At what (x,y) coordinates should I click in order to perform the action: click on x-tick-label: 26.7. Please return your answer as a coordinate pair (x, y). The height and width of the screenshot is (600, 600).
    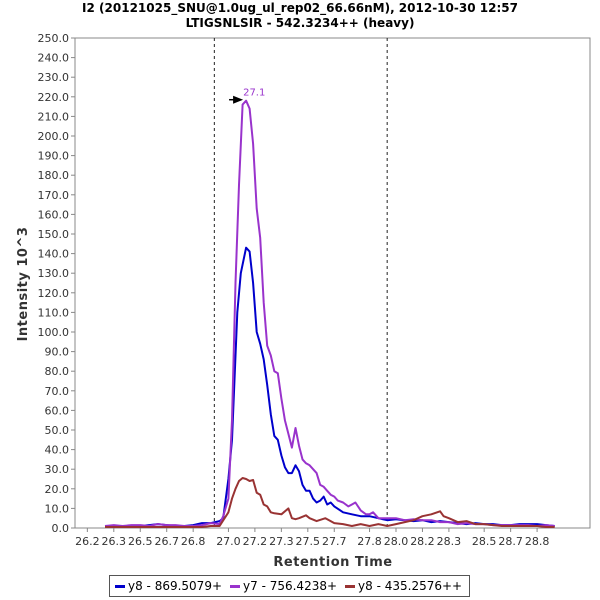
    Looking at the image, I should click on (166, 541).